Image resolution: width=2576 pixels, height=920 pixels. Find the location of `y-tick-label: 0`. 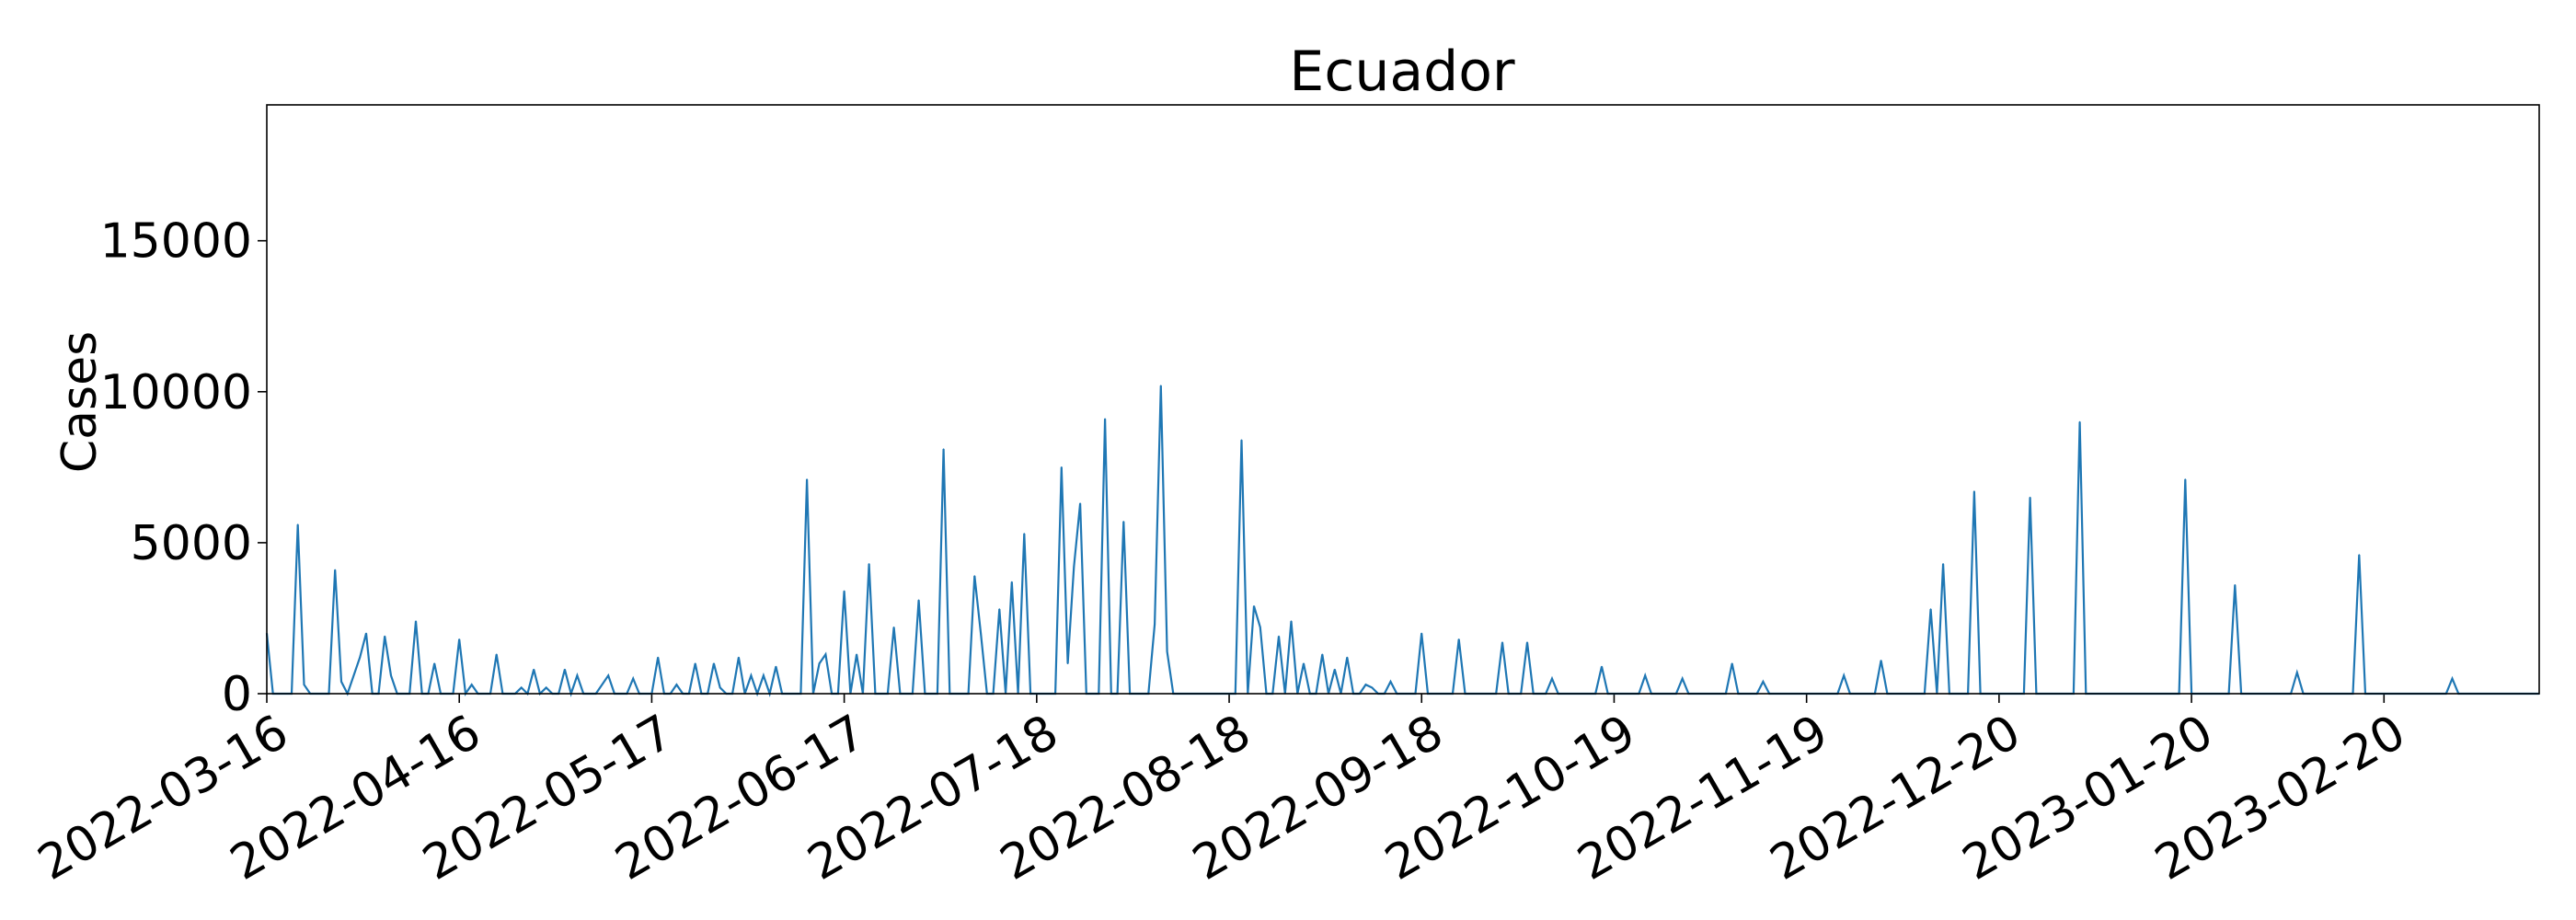

y-tick-label: 0 is located at coordinates (237, 694).